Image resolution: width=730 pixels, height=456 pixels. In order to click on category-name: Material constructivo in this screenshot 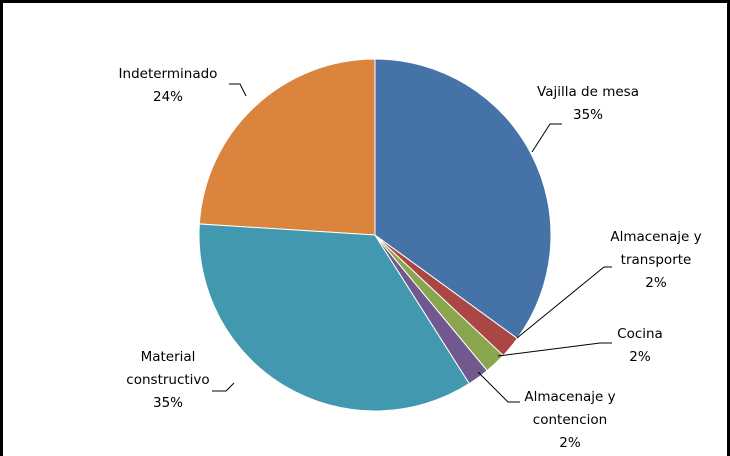, I will do `click(168, 368)`.